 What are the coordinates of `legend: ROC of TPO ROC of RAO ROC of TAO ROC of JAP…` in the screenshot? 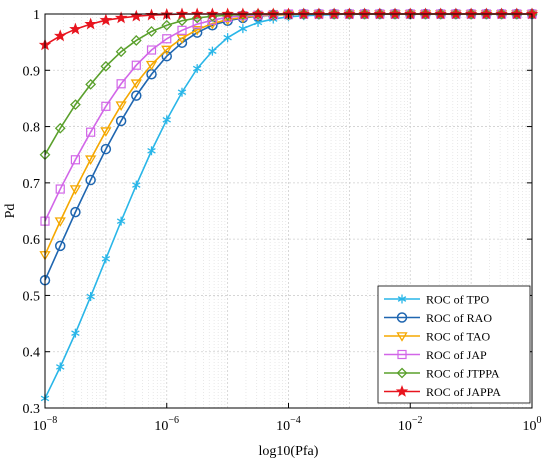 It's located at (454, 344).